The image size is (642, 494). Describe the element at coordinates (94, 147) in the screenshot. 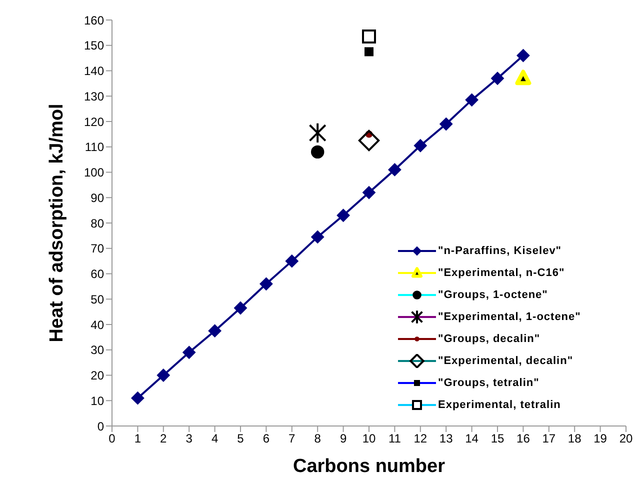

I see `y-tick-label: 110` at that location.